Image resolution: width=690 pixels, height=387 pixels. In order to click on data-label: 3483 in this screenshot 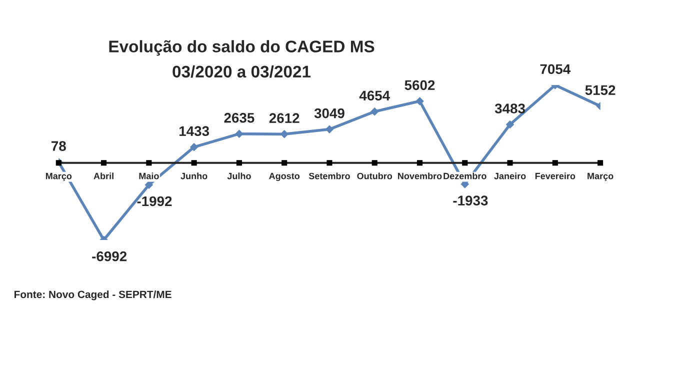, I will do `click(509, 109)`.